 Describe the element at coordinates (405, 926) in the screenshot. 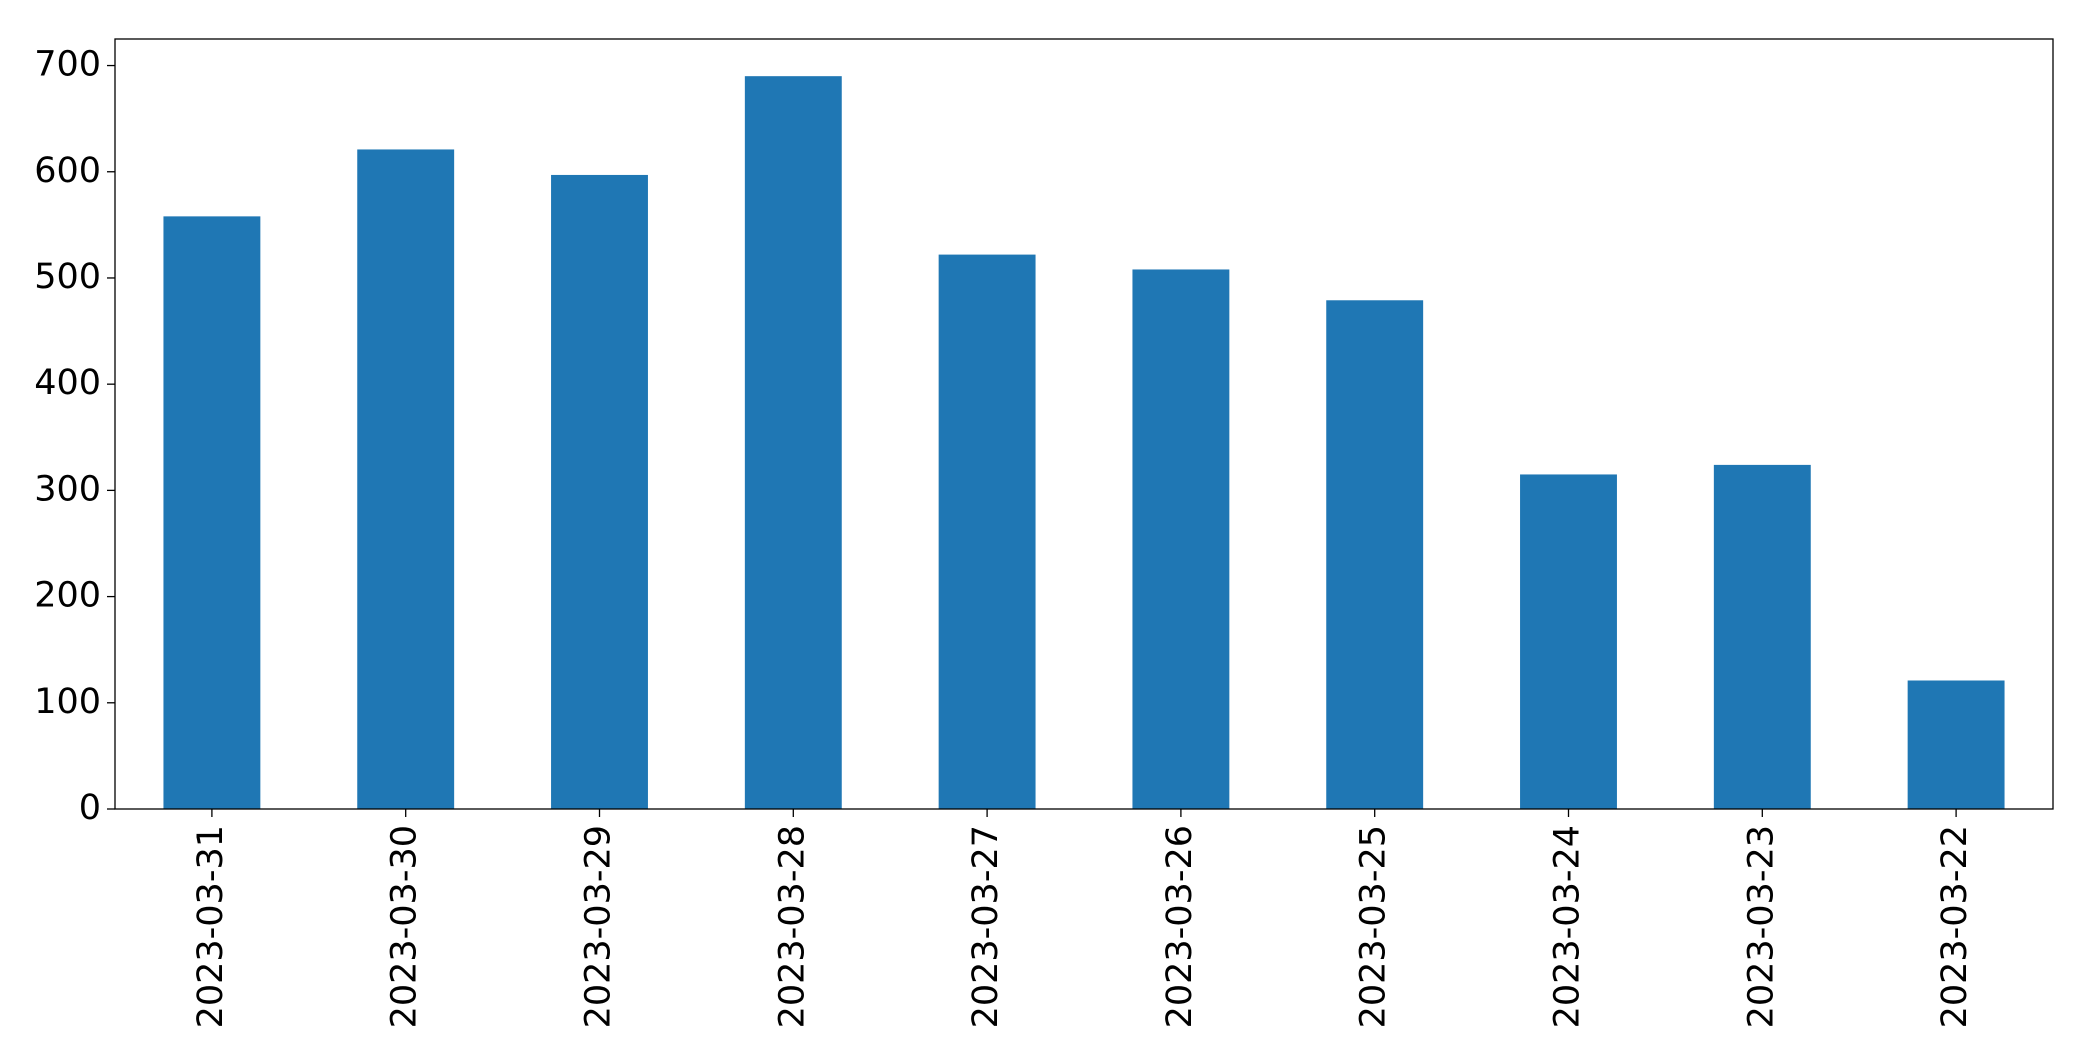

I see `x-tick-label: 2023-03-30` at that location.